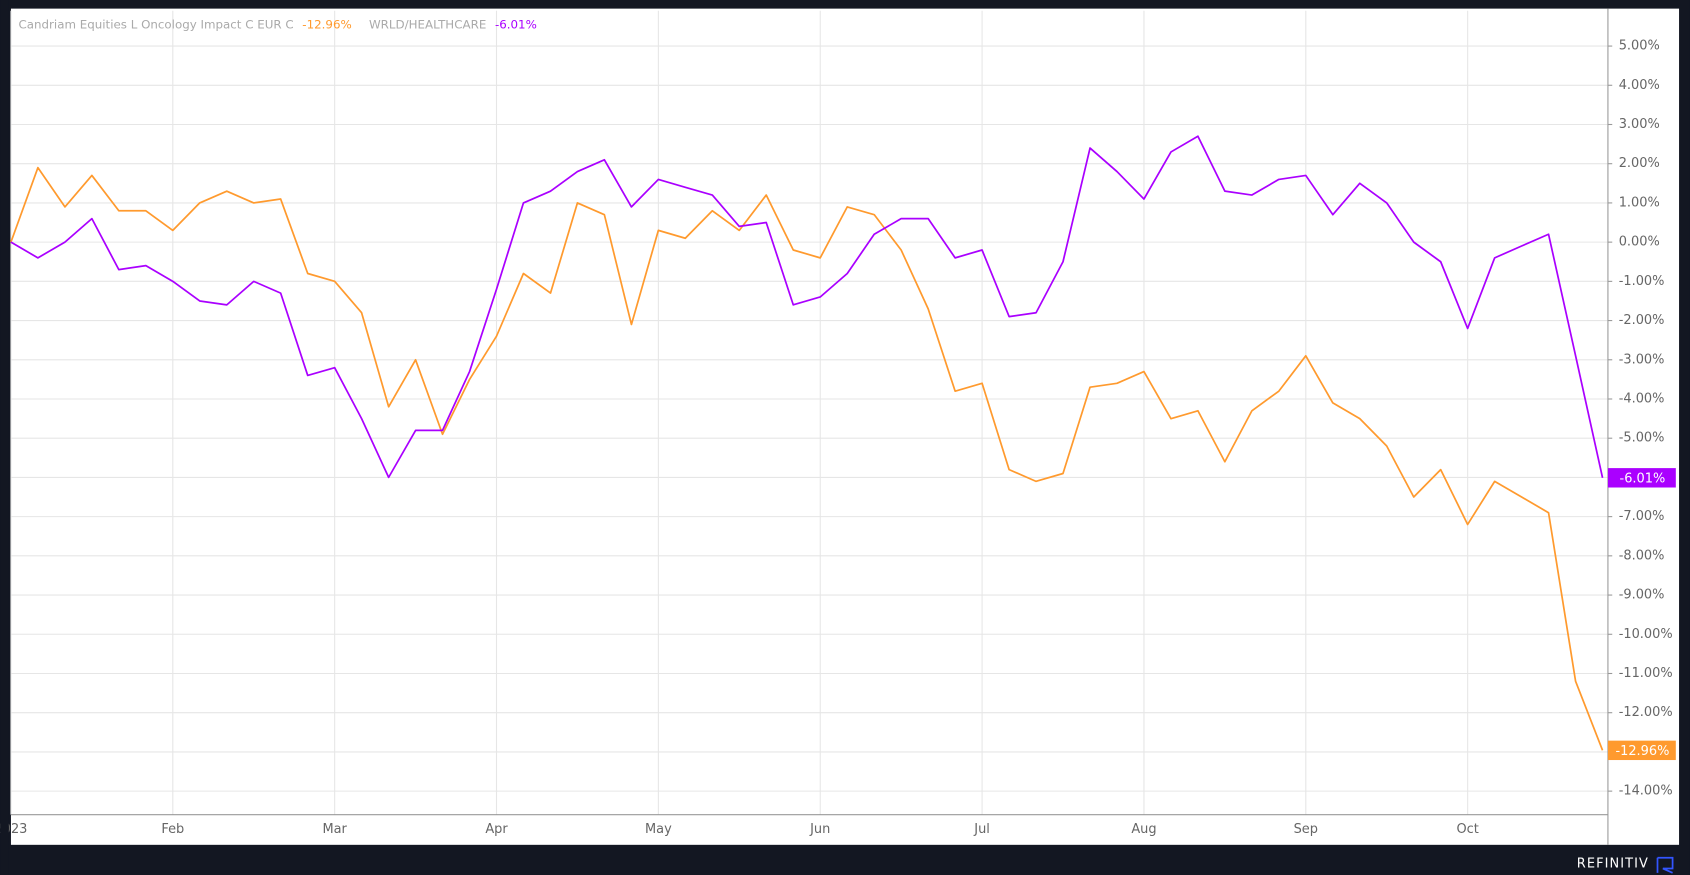  What do you see at coordinates (1642, 555) in the screenshot?
I see `y-tick-label: -8.00%` at bounding box center [1642, 555].